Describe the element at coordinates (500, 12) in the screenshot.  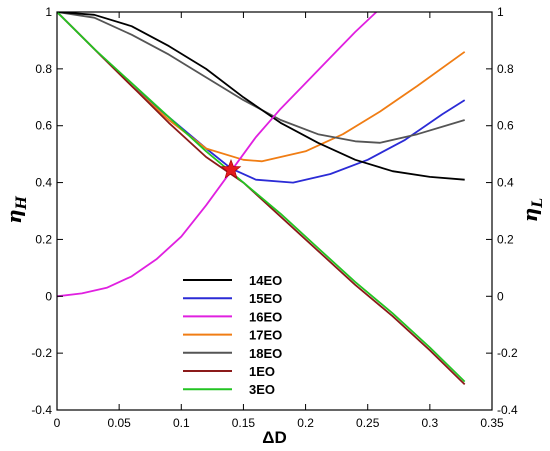
I see `y-tick-label-right-7: 1` at that location.